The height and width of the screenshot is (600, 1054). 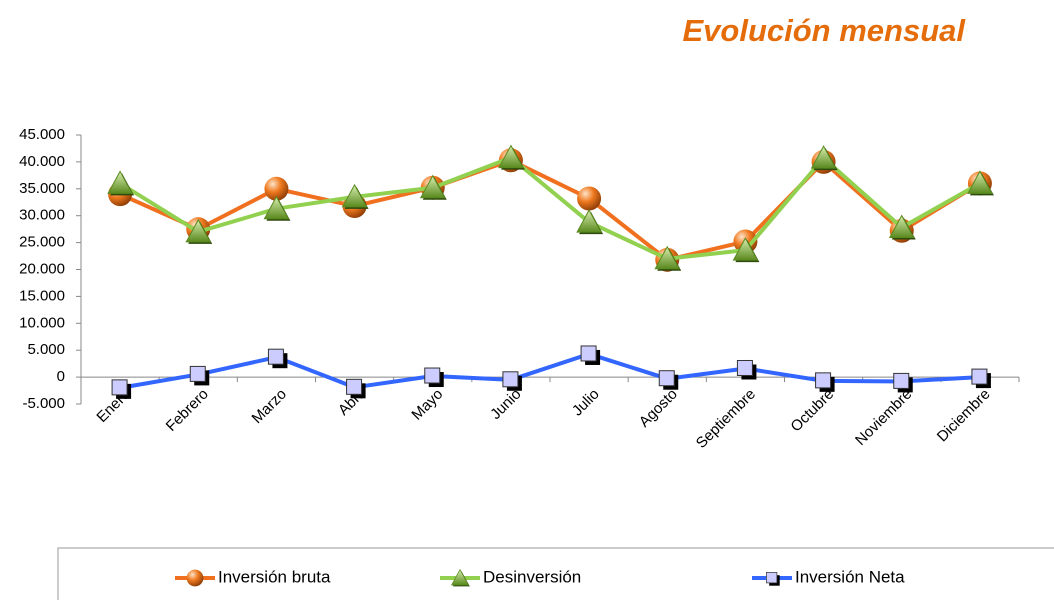 What do you see at coordinates (824, 30) in the screenshot?
I see `chart-title: Evolución mensual` at bounding box center [824, 30].